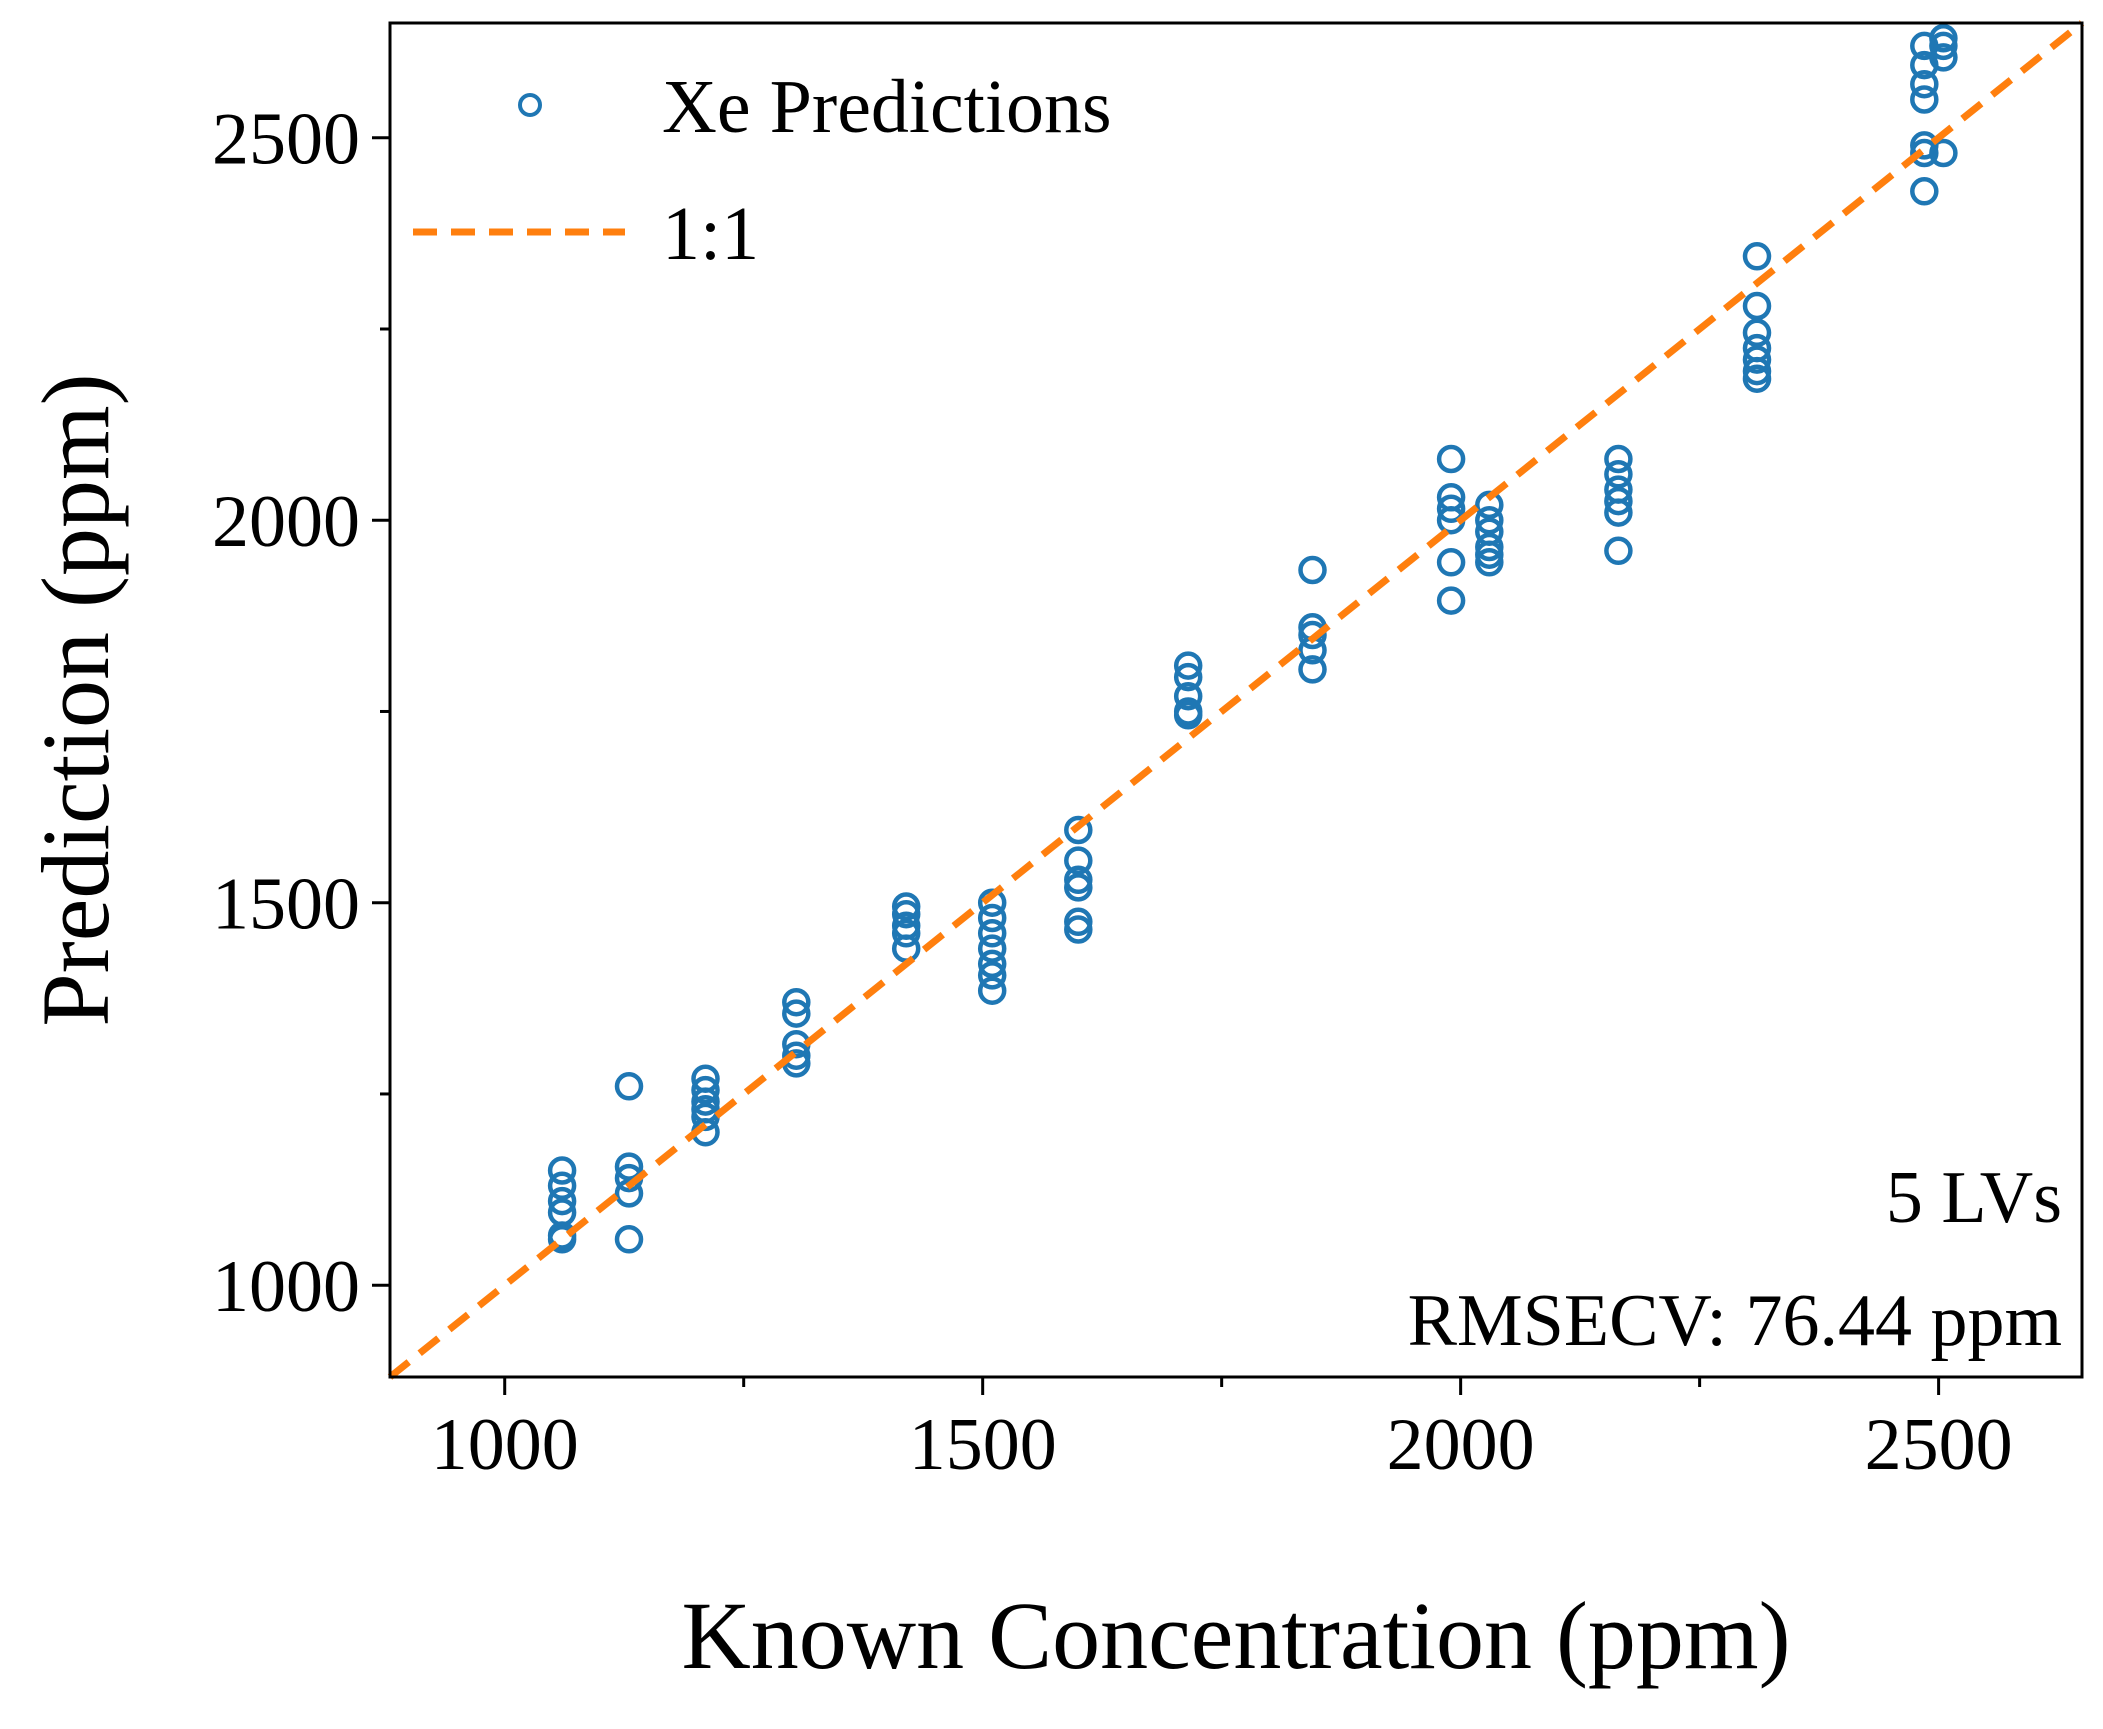 Image resolution: width=2103 pixels, height=1729 pixels. I want to click on y-tick-label: 1500, so click(286, 905).